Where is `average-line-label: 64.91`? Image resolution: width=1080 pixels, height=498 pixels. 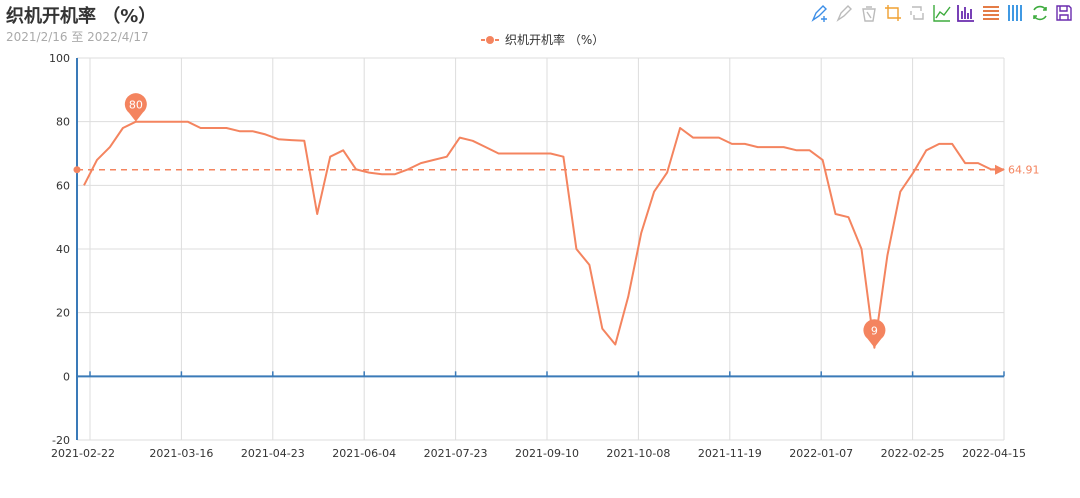
average-line-label: 64.91 is located at coordinates (1024, 170).